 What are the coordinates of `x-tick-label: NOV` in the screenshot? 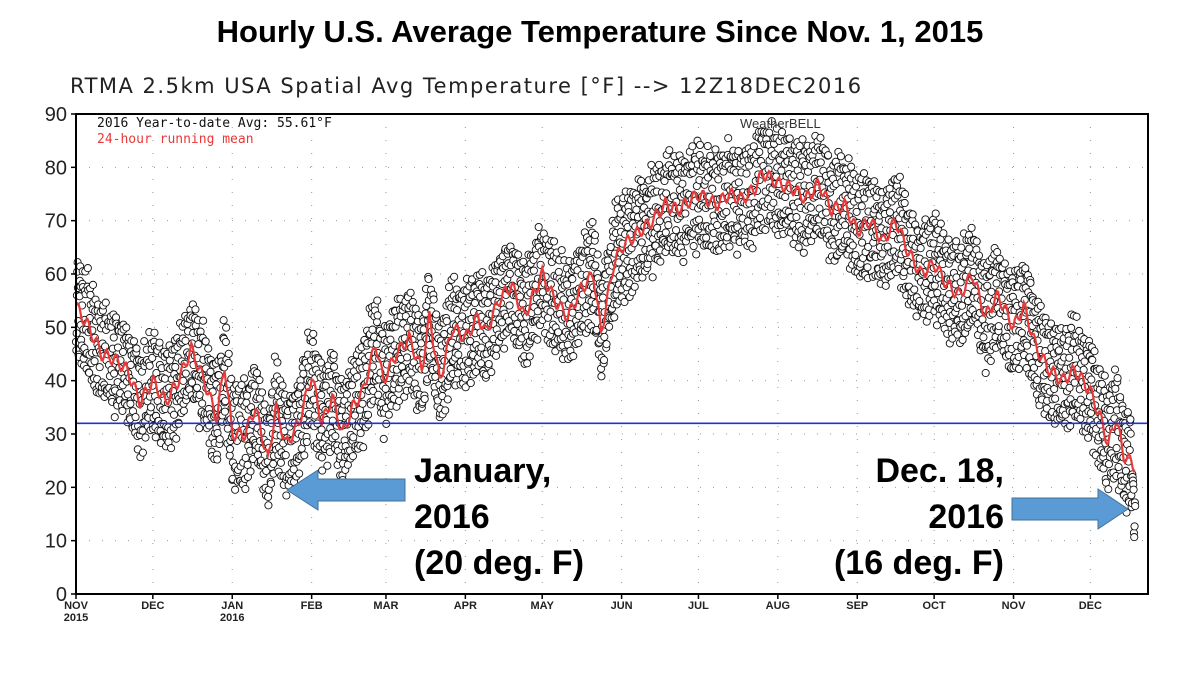 It's located at (1014, 606).